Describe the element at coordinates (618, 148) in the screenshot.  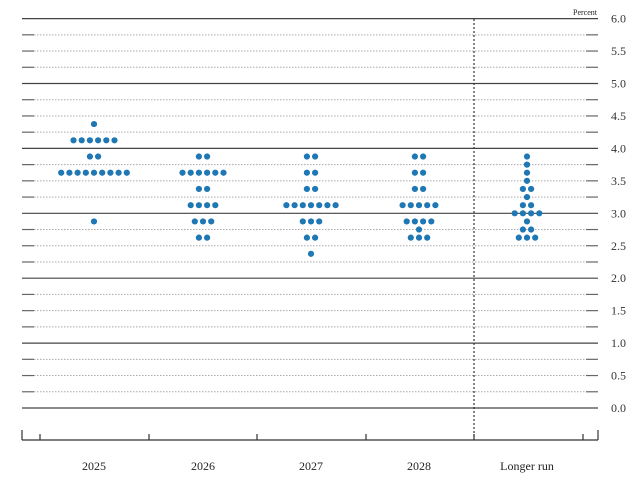
I see `y-tick-label: 4.0` at that location.